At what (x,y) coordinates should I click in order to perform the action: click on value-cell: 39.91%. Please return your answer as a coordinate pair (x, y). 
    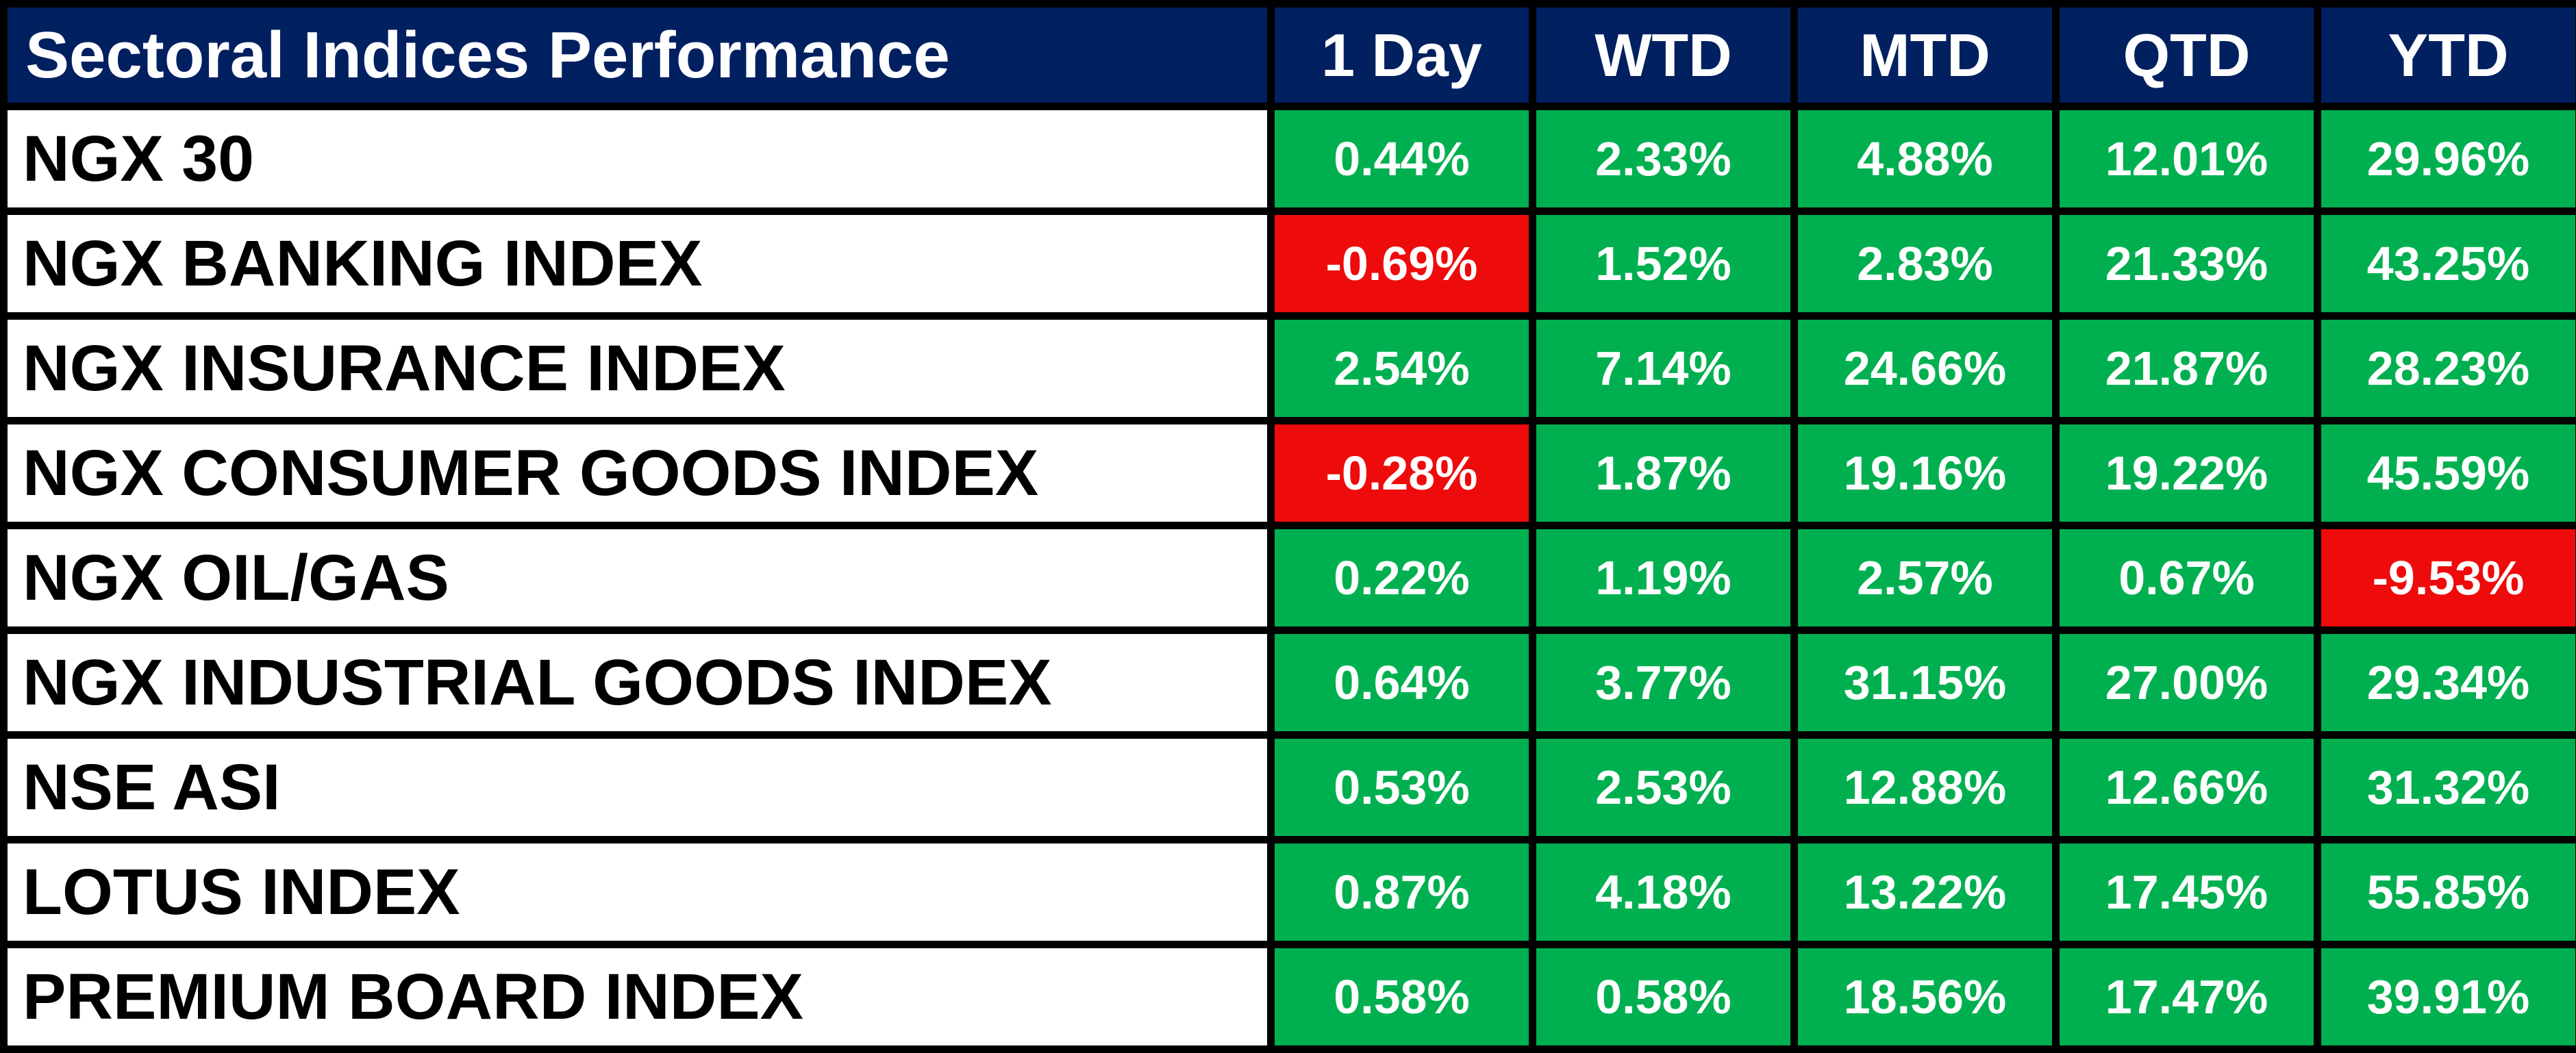
    Looking at the image, I should click on (2445, 997).